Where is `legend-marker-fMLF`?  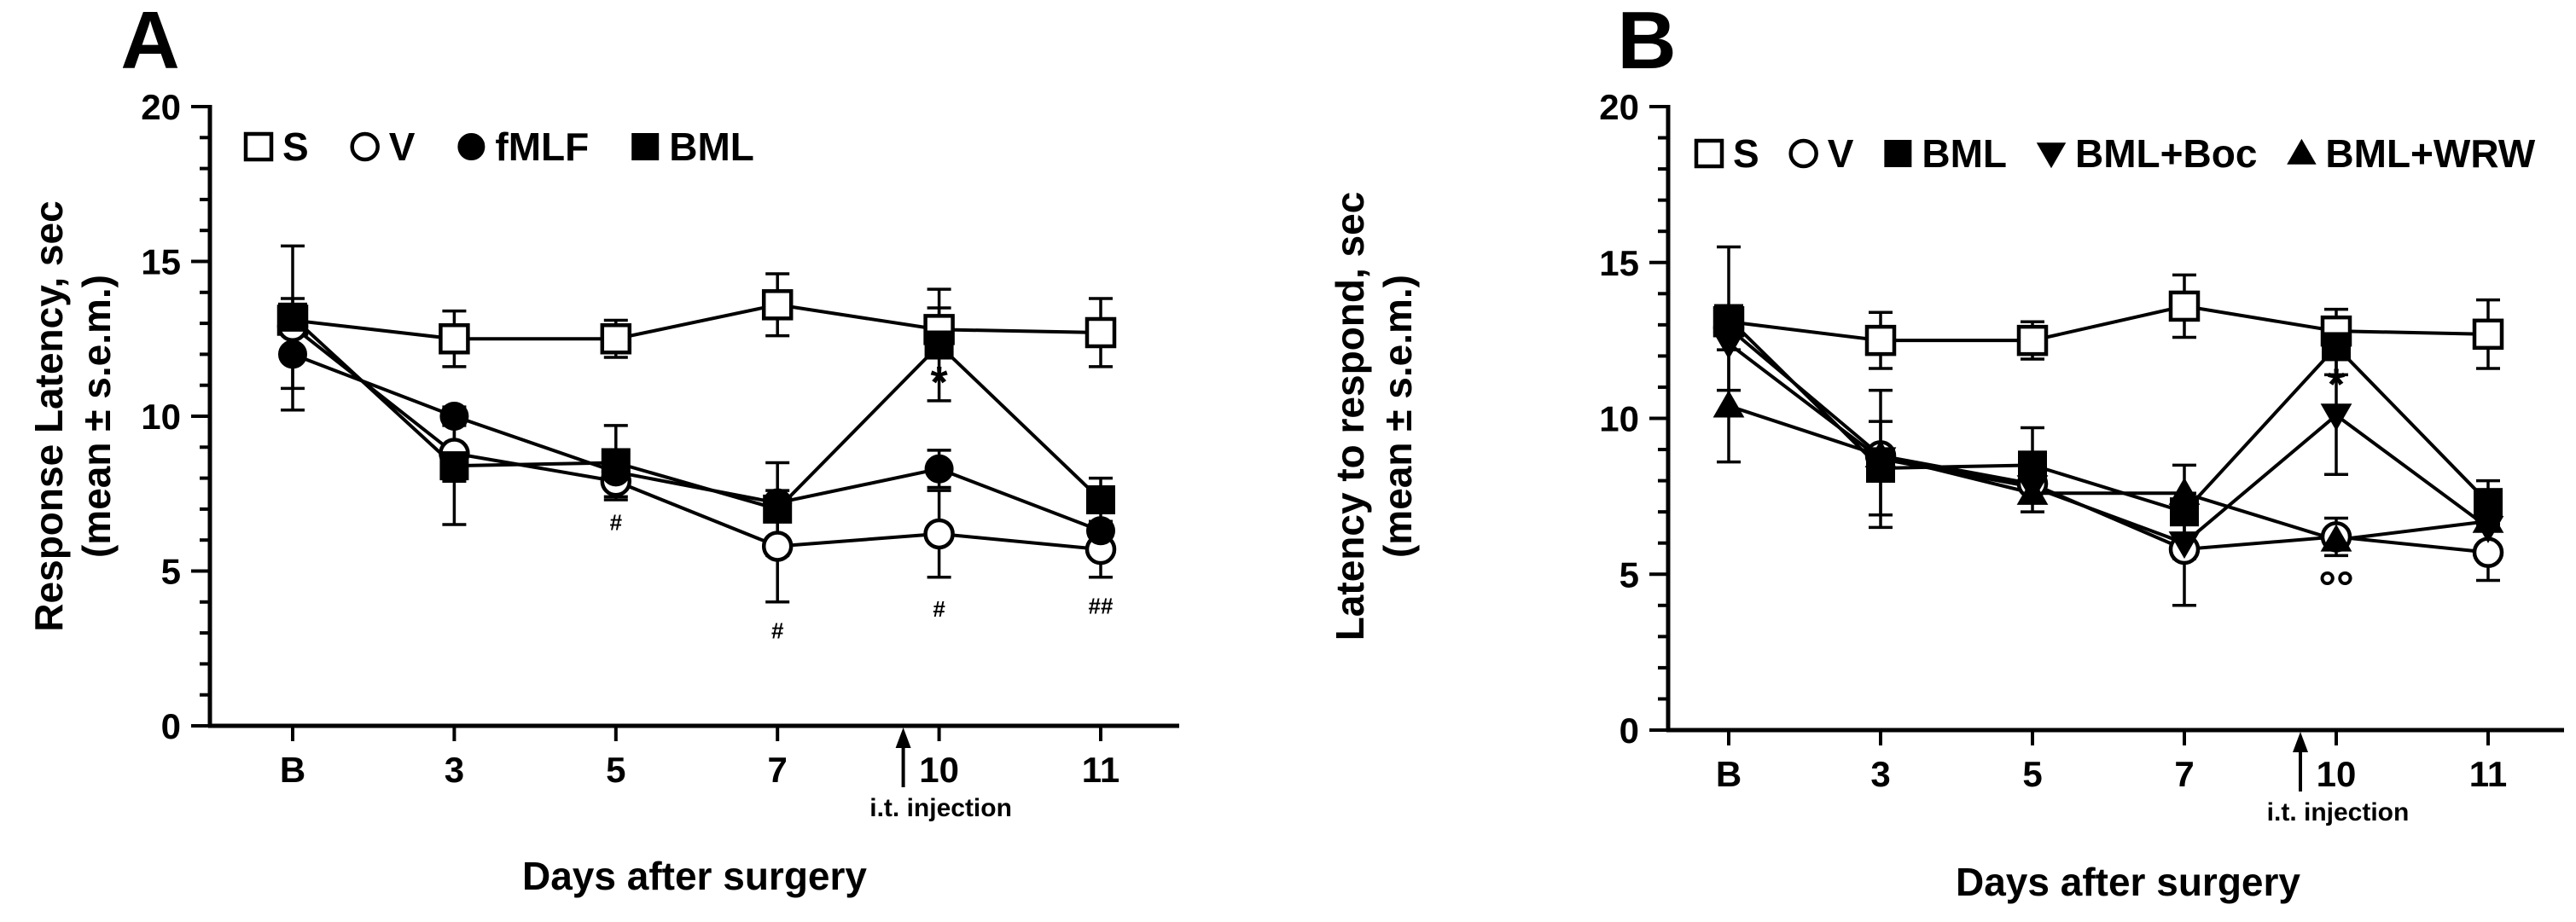 legend-marker-fMLF is located at coordinates (471, 147).